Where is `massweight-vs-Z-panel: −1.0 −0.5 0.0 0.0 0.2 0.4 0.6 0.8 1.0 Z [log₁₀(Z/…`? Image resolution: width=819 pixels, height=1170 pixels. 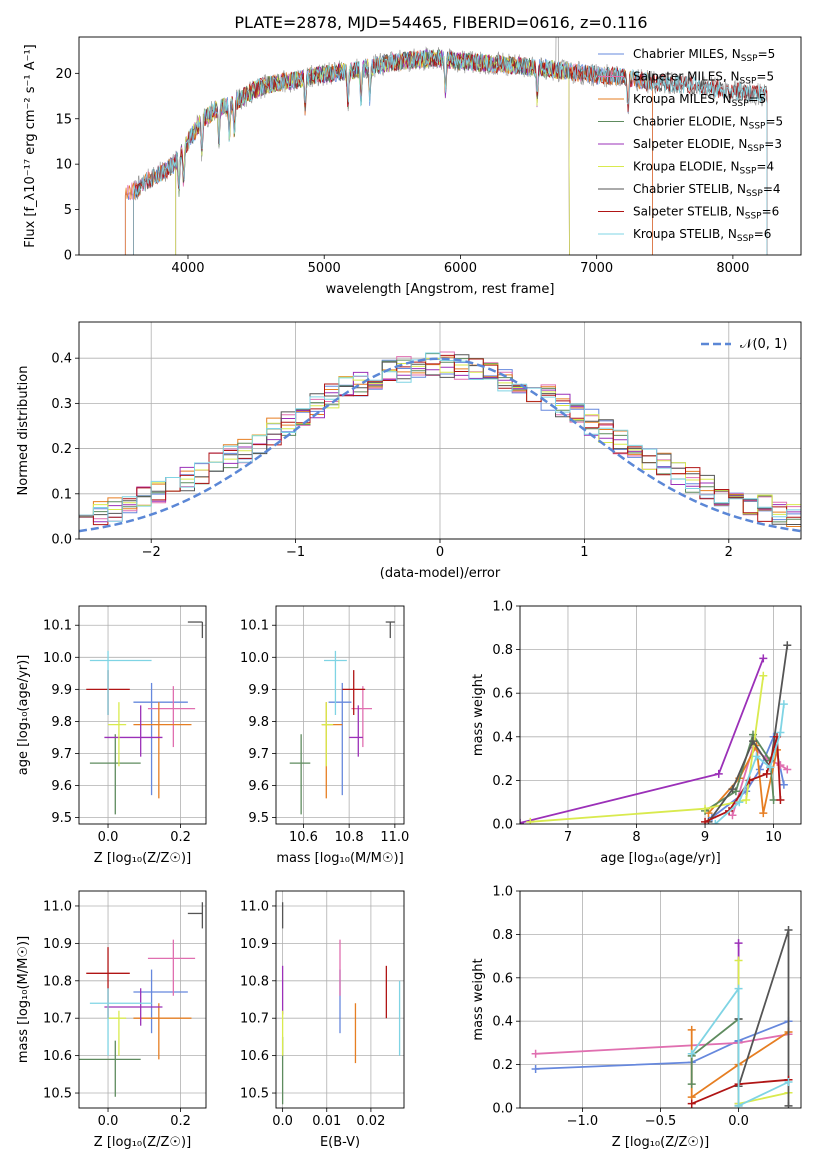 massweight-vs-Z-panel: −1.0 −0.5 0.0 0.0 0.2 0.4 0.6 0.8 1.0 Z [log₁₀(Z/… is located at coordinates (636, 1017).